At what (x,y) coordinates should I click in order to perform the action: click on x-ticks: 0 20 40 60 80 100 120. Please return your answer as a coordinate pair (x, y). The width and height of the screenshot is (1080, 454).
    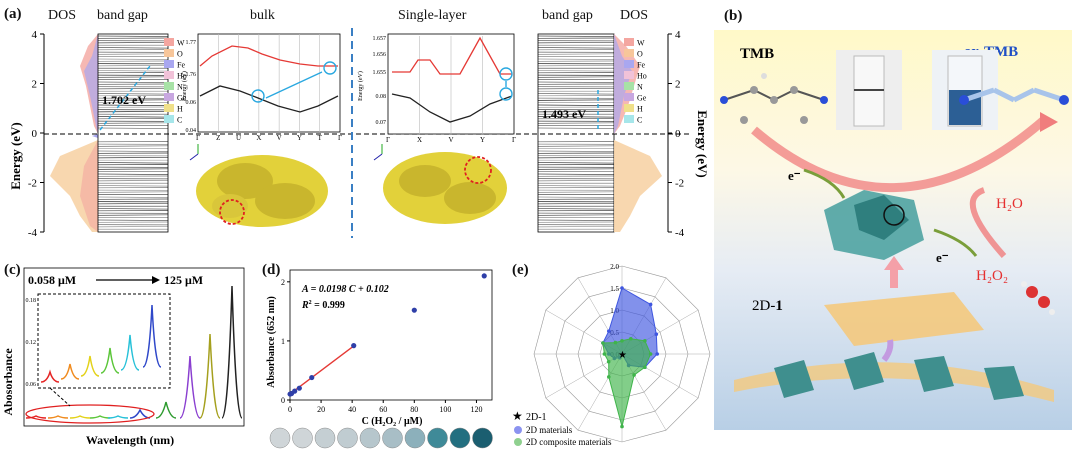
    Looking at the image, I should click on (385, 407).